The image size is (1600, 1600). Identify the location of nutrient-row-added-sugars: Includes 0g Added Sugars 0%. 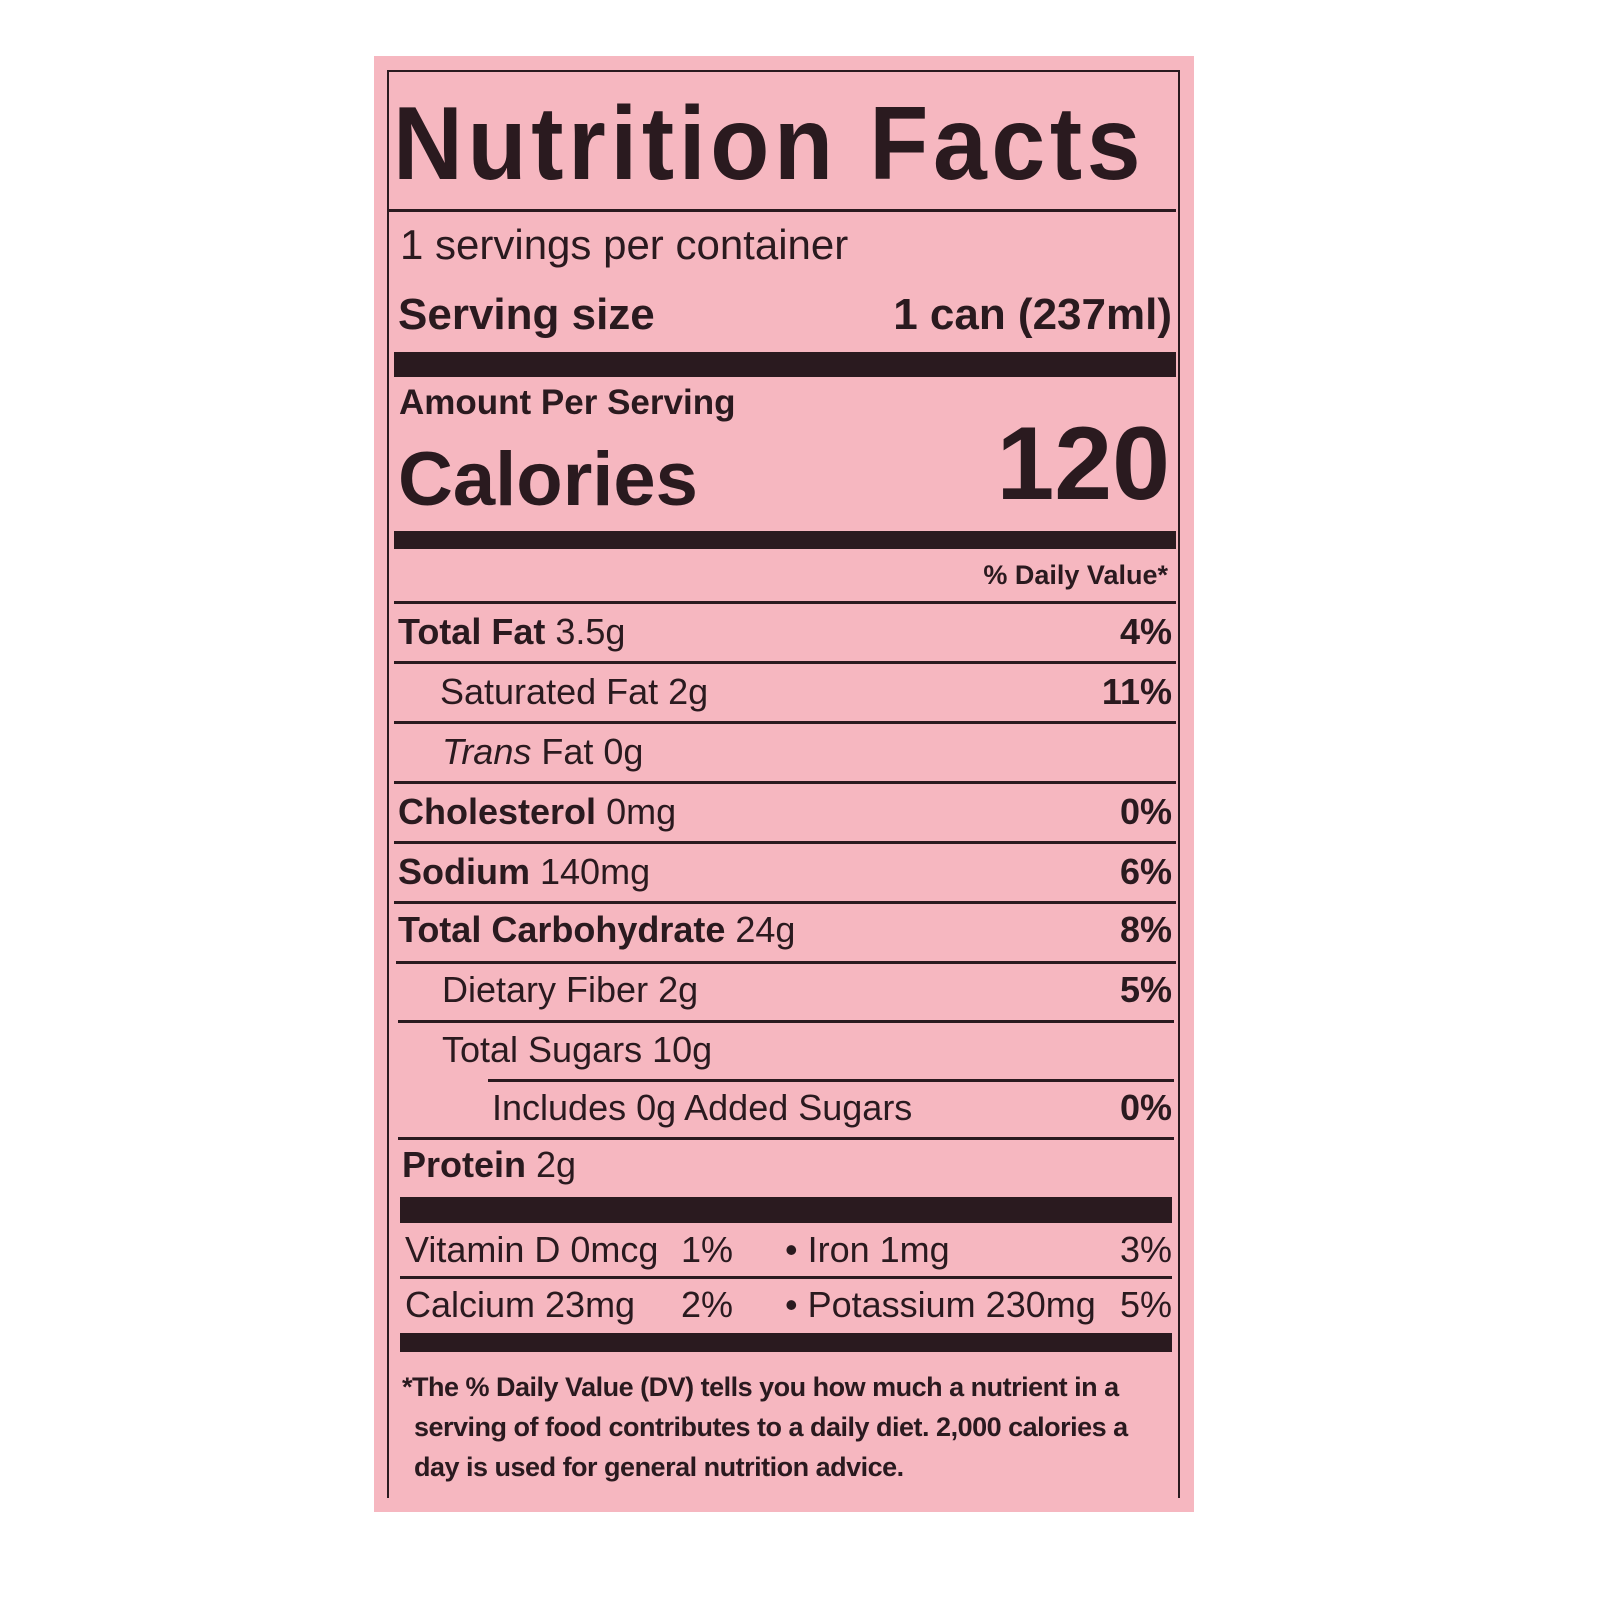
(832, 1107).